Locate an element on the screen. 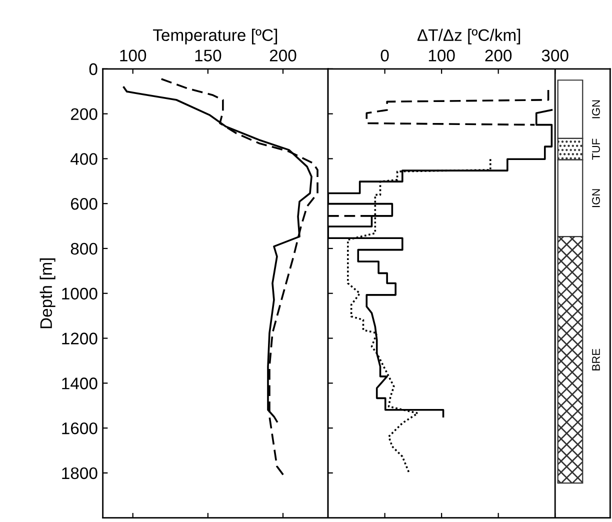  x-tick-label: 150 is located at coordinates (208, 56).